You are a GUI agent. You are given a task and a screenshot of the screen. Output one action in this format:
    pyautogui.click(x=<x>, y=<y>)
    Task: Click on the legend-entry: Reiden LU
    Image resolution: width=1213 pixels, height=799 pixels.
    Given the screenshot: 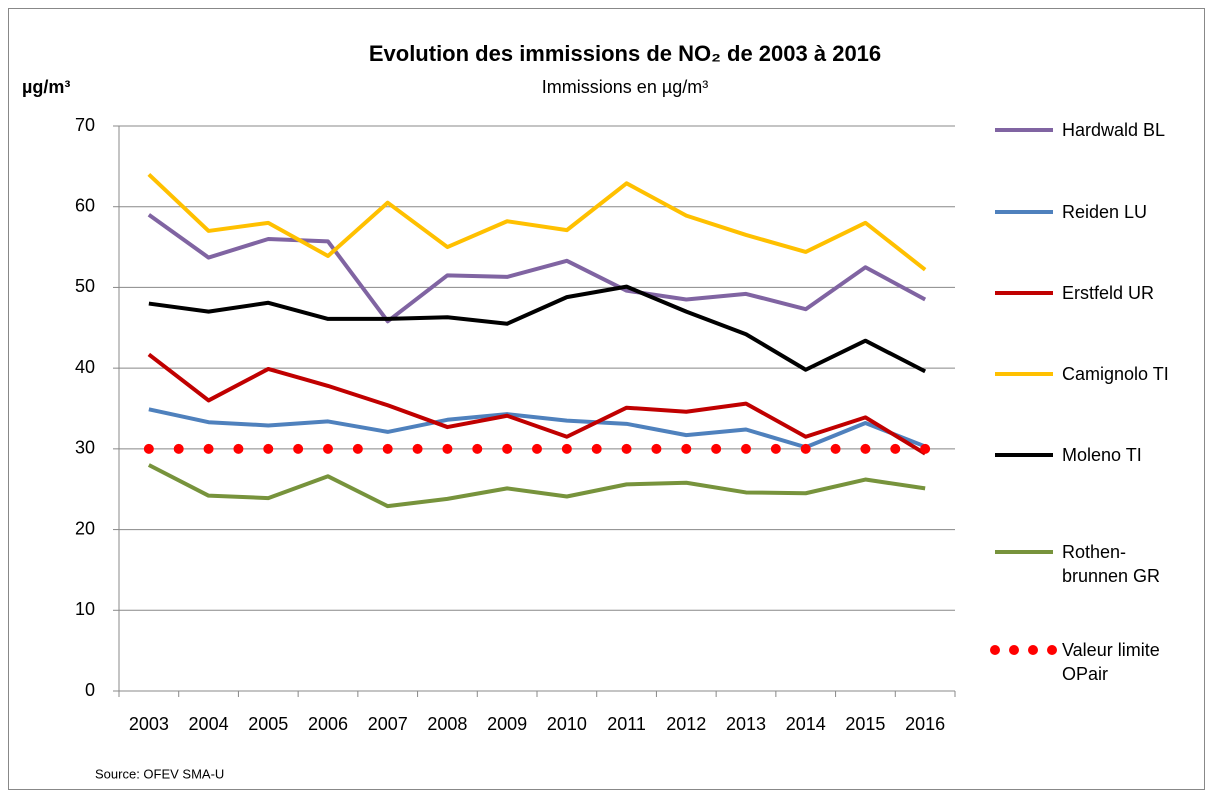 What is the action you would take?
    pyautogui.click(x=1068, y=212)
    